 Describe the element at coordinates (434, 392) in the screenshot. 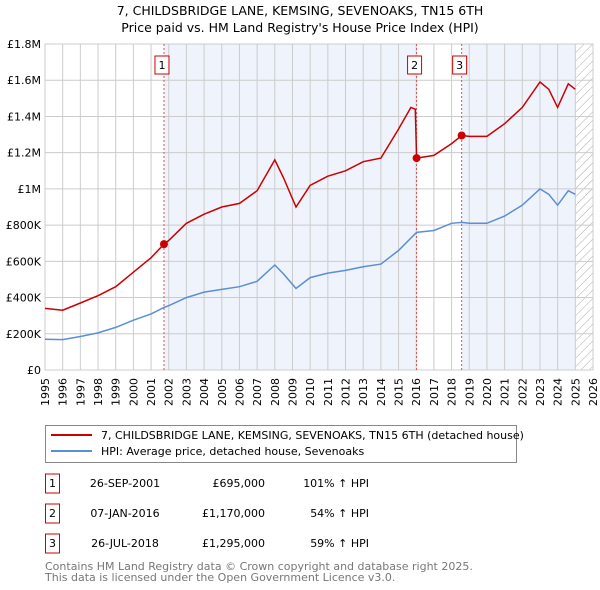

I see `x-tick-label: 2017` at that location.